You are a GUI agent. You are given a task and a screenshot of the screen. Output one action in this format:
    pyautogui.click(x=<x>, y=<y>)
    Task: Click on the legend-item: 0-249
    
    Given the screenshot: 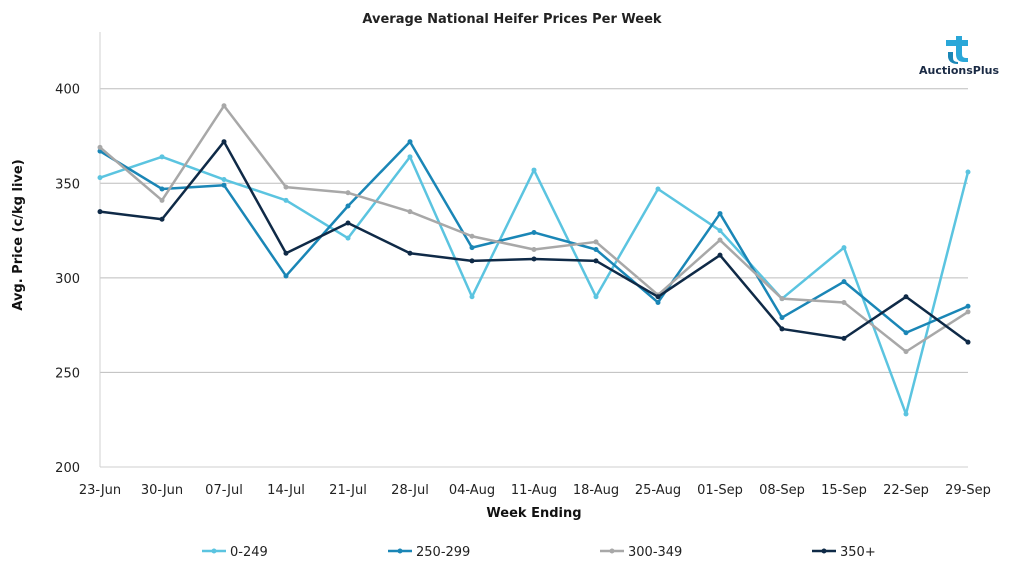 What is the action you would take?
    pyautogui.click(x=235, y=552)
    